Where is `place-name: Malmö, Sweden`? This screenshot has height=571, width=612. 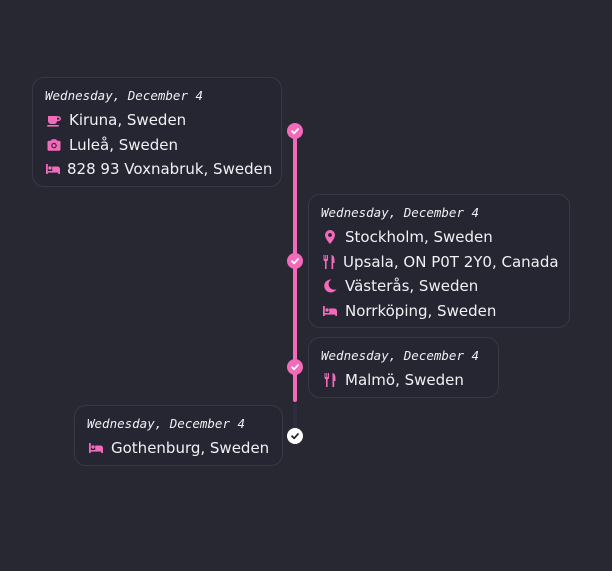
place-name: Malmö, Sweden is located at coordinates (404, 380).